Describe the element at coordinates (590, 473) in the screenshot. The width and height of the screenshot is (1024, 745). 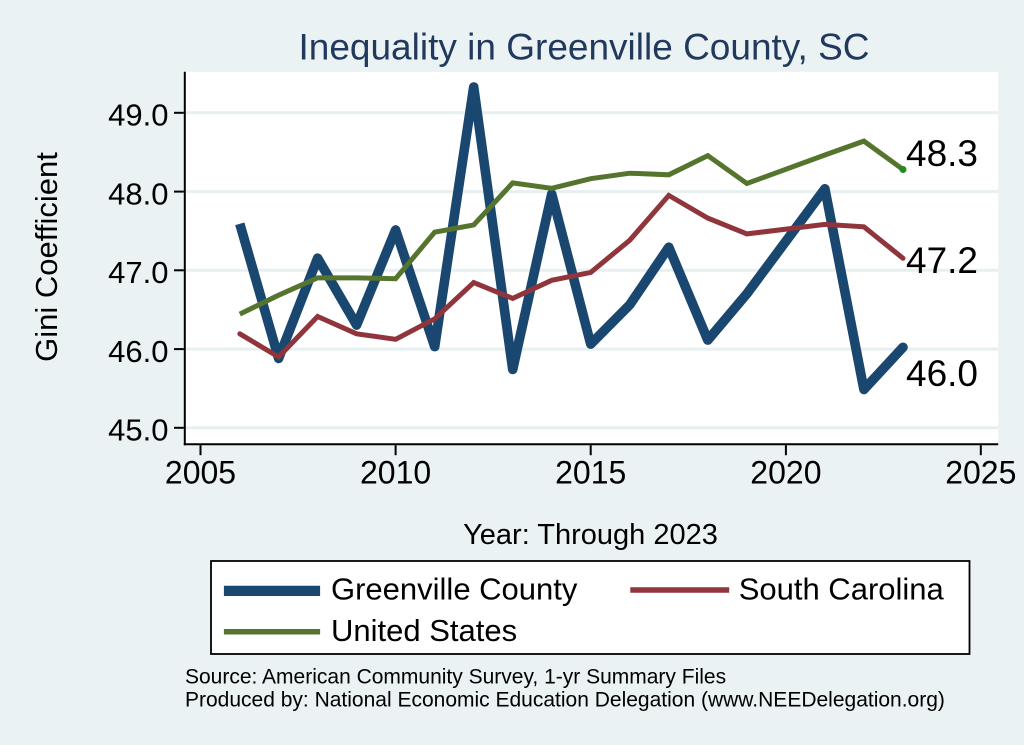
I see `svg-text: 2015` at that location.